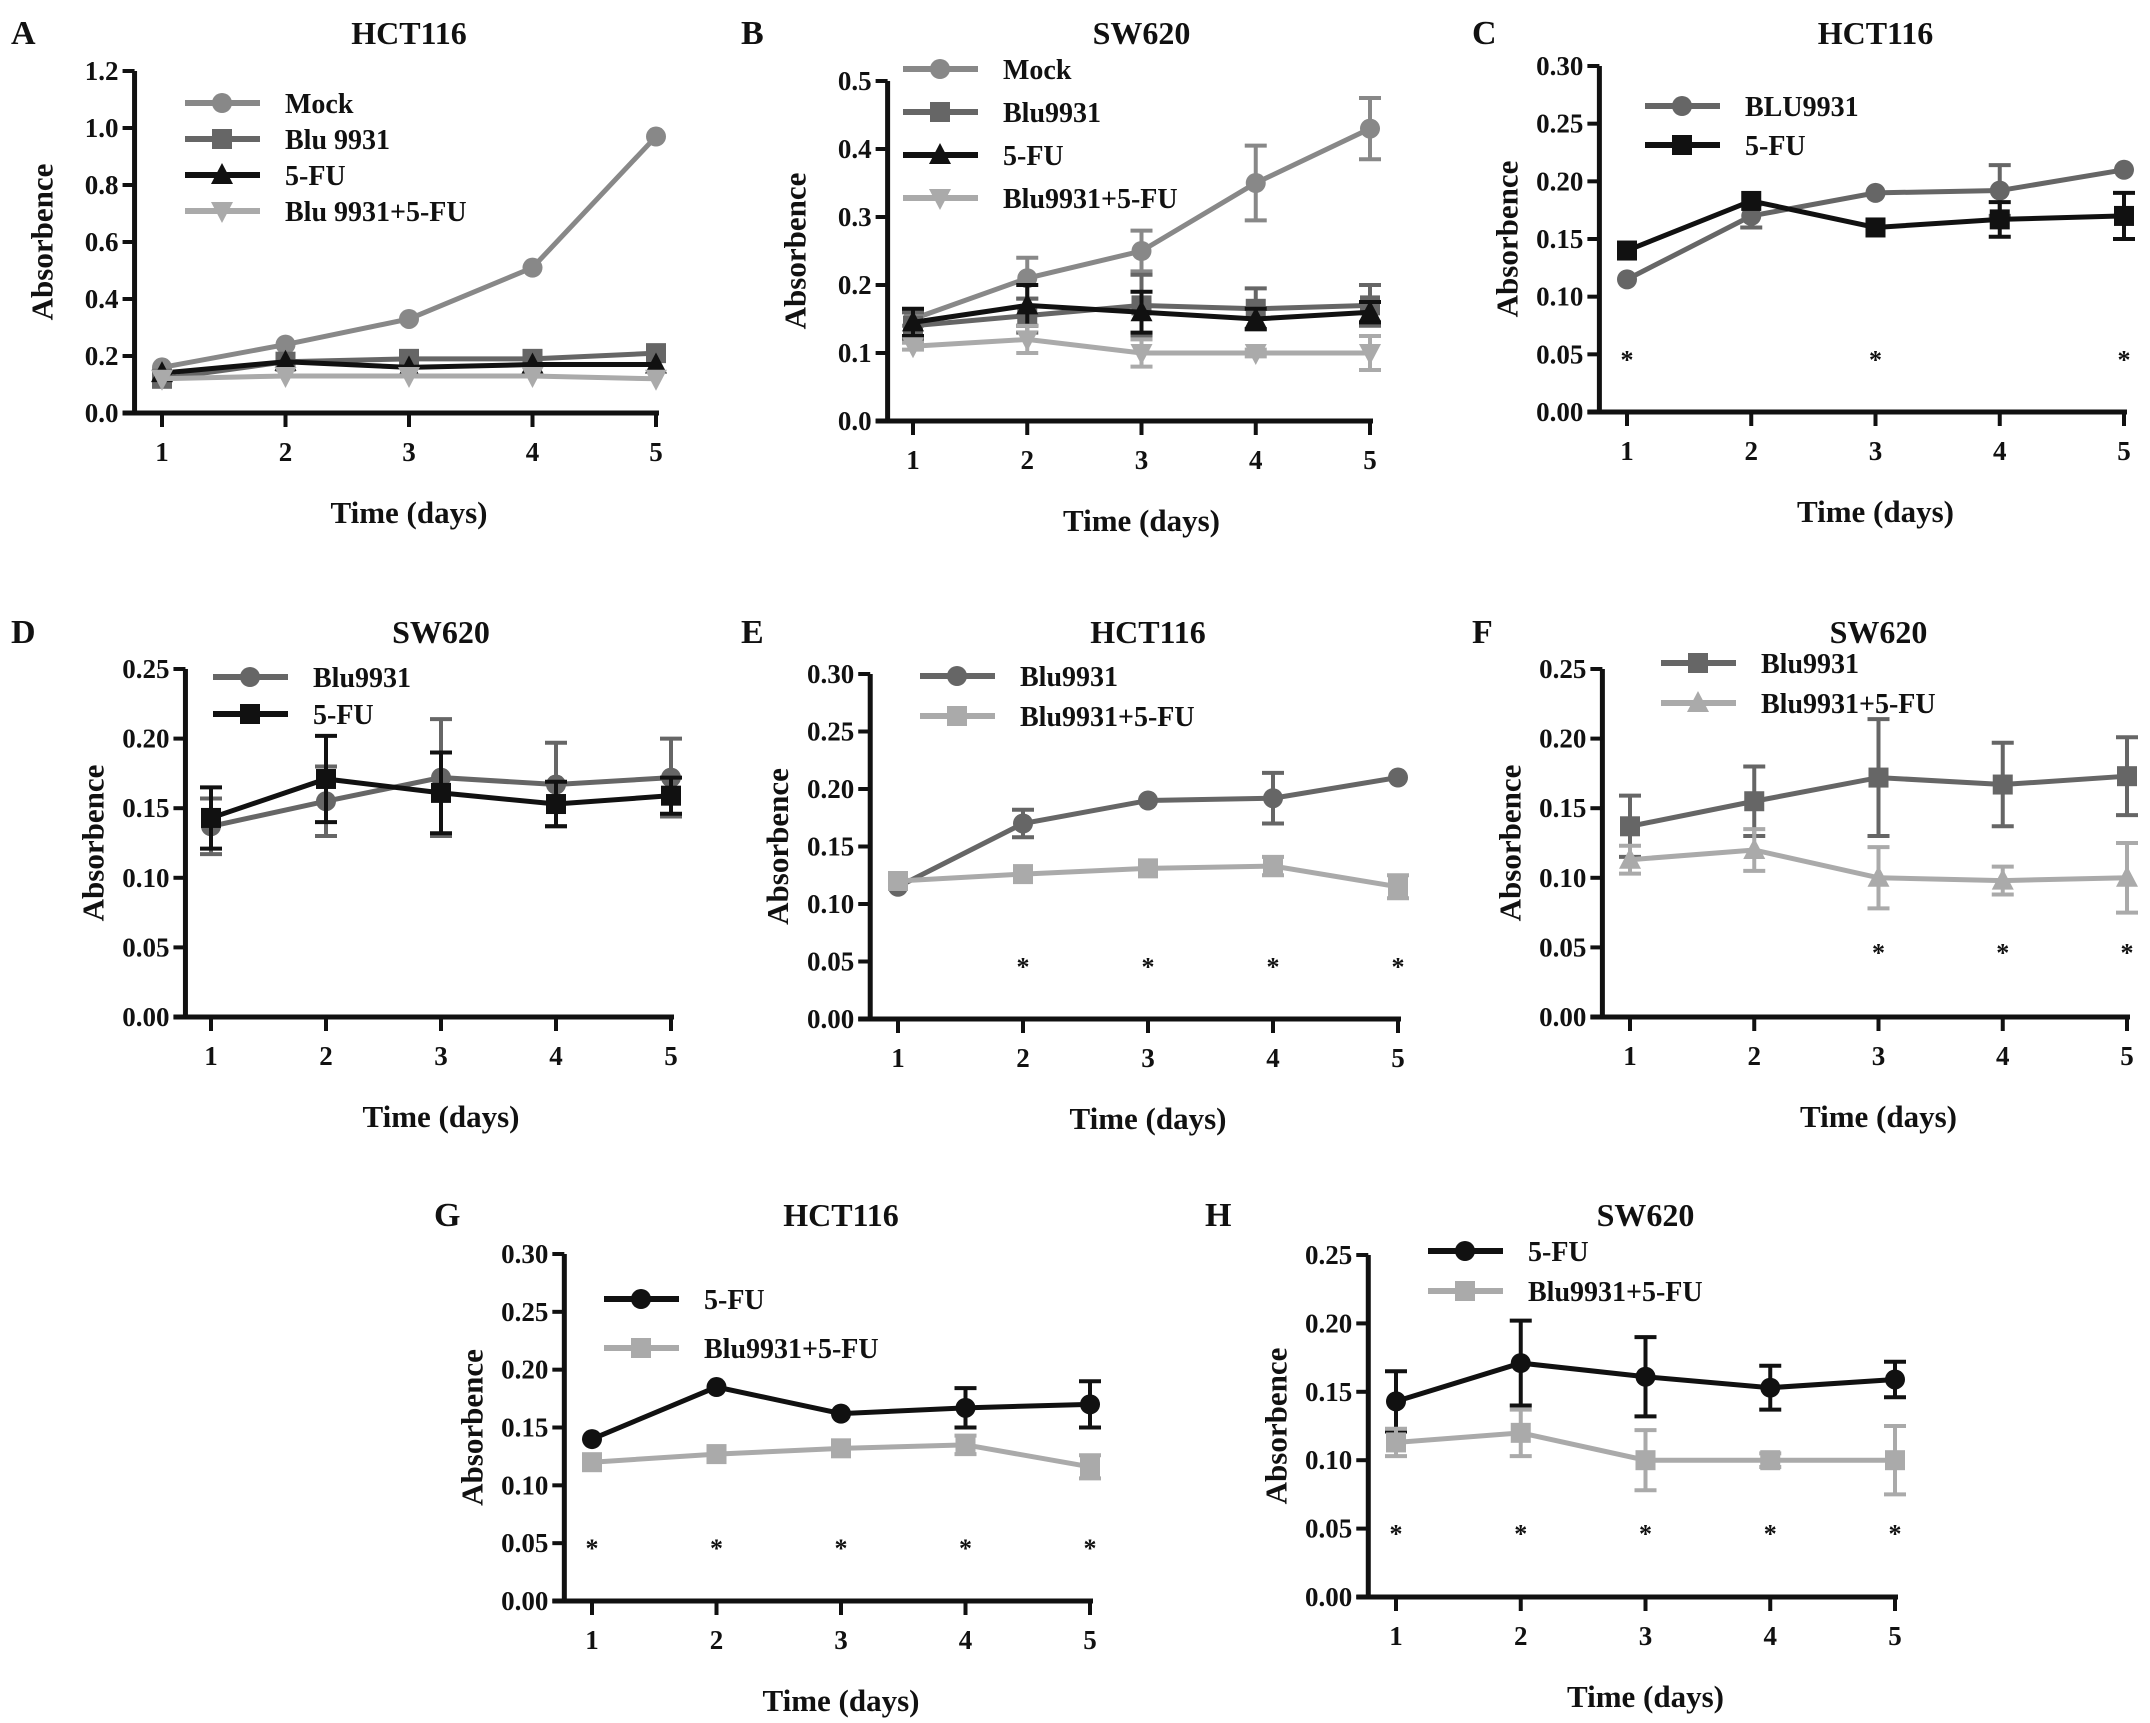 The image size is (2150, 1723). Describe the element at coordinates (447, 1215) in the screenshot. I see `panel-letter: G` at that location.